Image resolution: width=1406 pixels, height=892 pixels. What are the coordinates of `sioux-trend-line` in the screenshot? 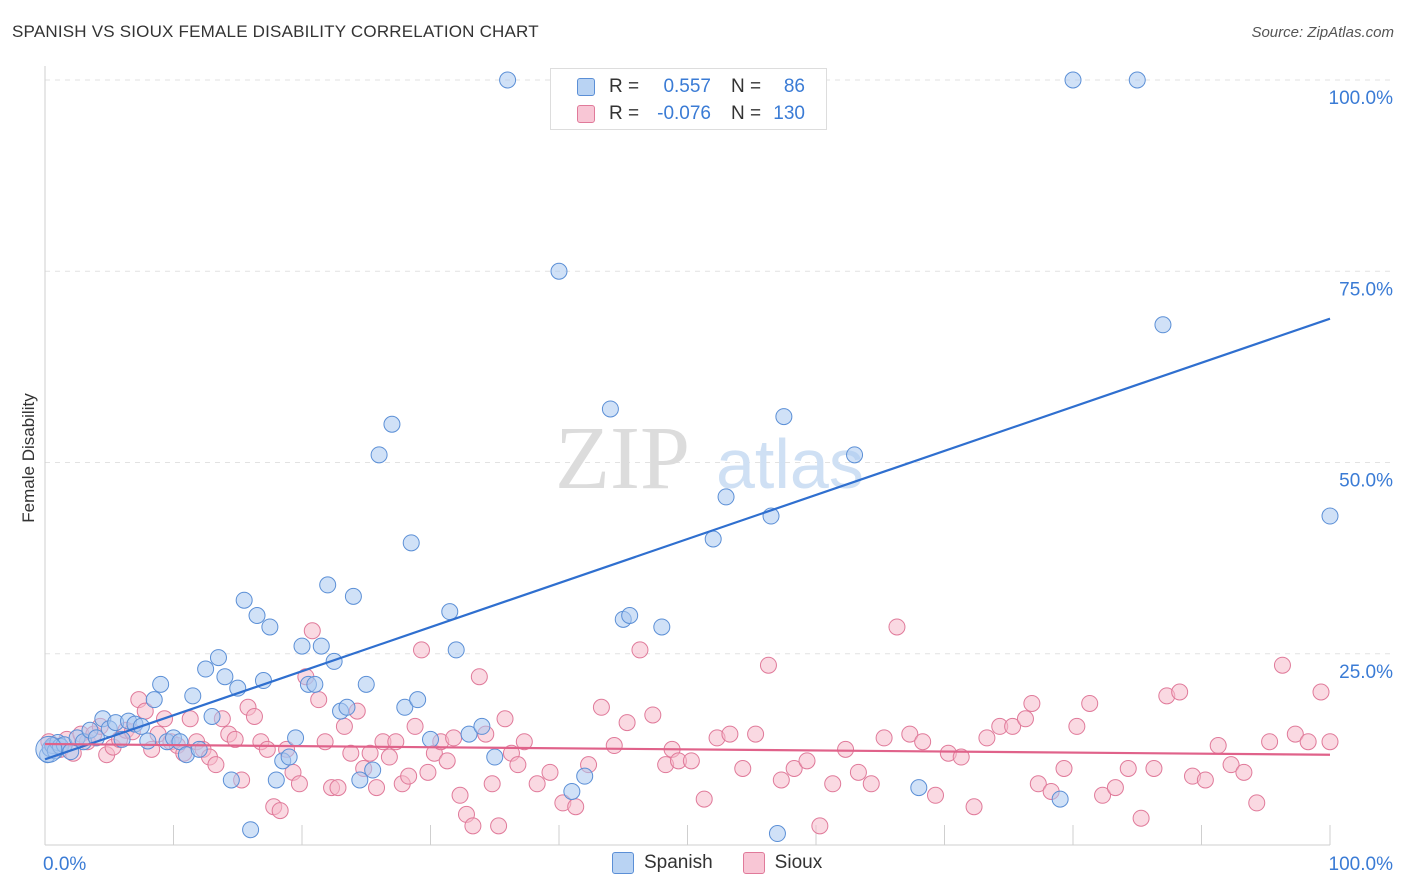 It's located at (687, 749).